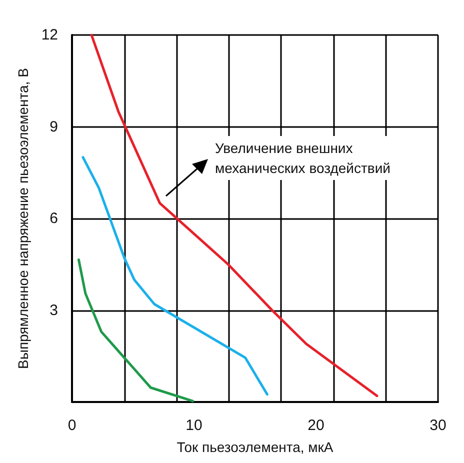  Describe the element at coordinates (302, 158) in the screenshot. I see `annotation: Увеличение внешних механических воздействий` at that location.